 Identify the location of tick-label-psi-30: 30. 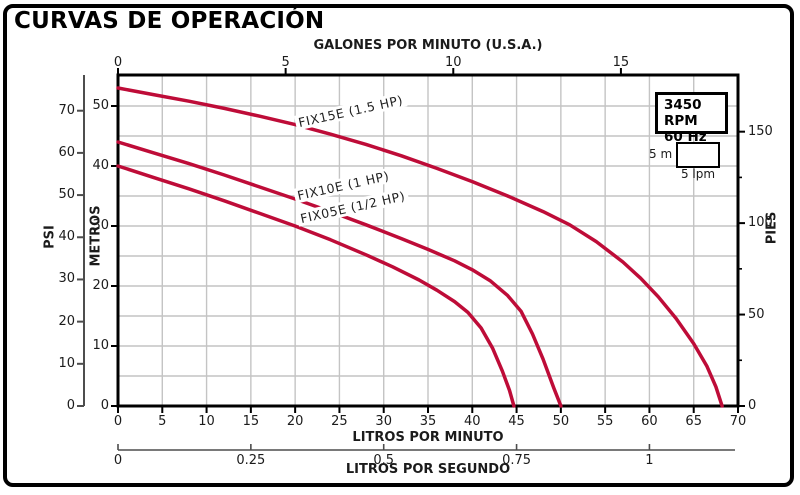
(66, 279).